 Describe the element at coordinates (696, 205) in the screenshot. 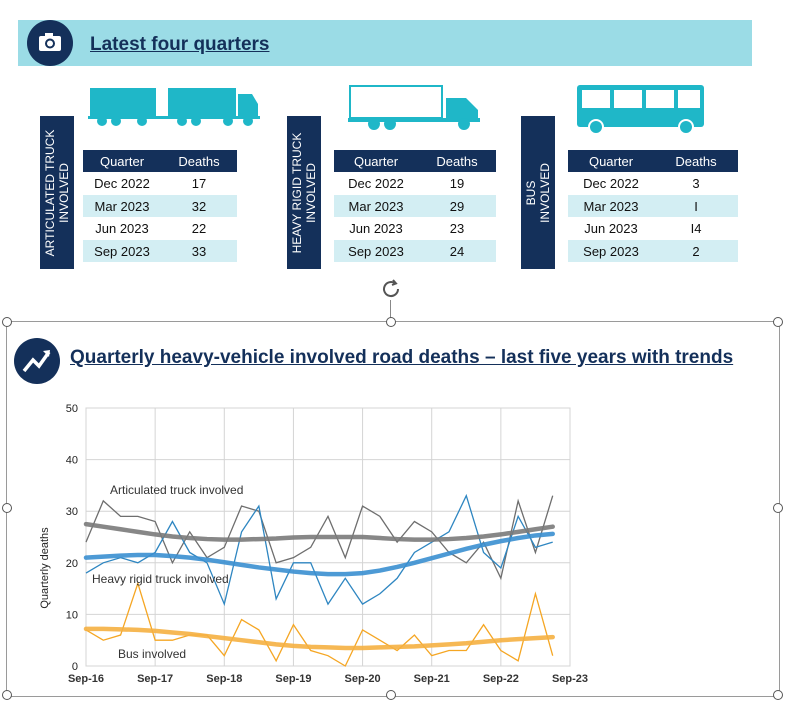

I see `table-cell: I` at that location.